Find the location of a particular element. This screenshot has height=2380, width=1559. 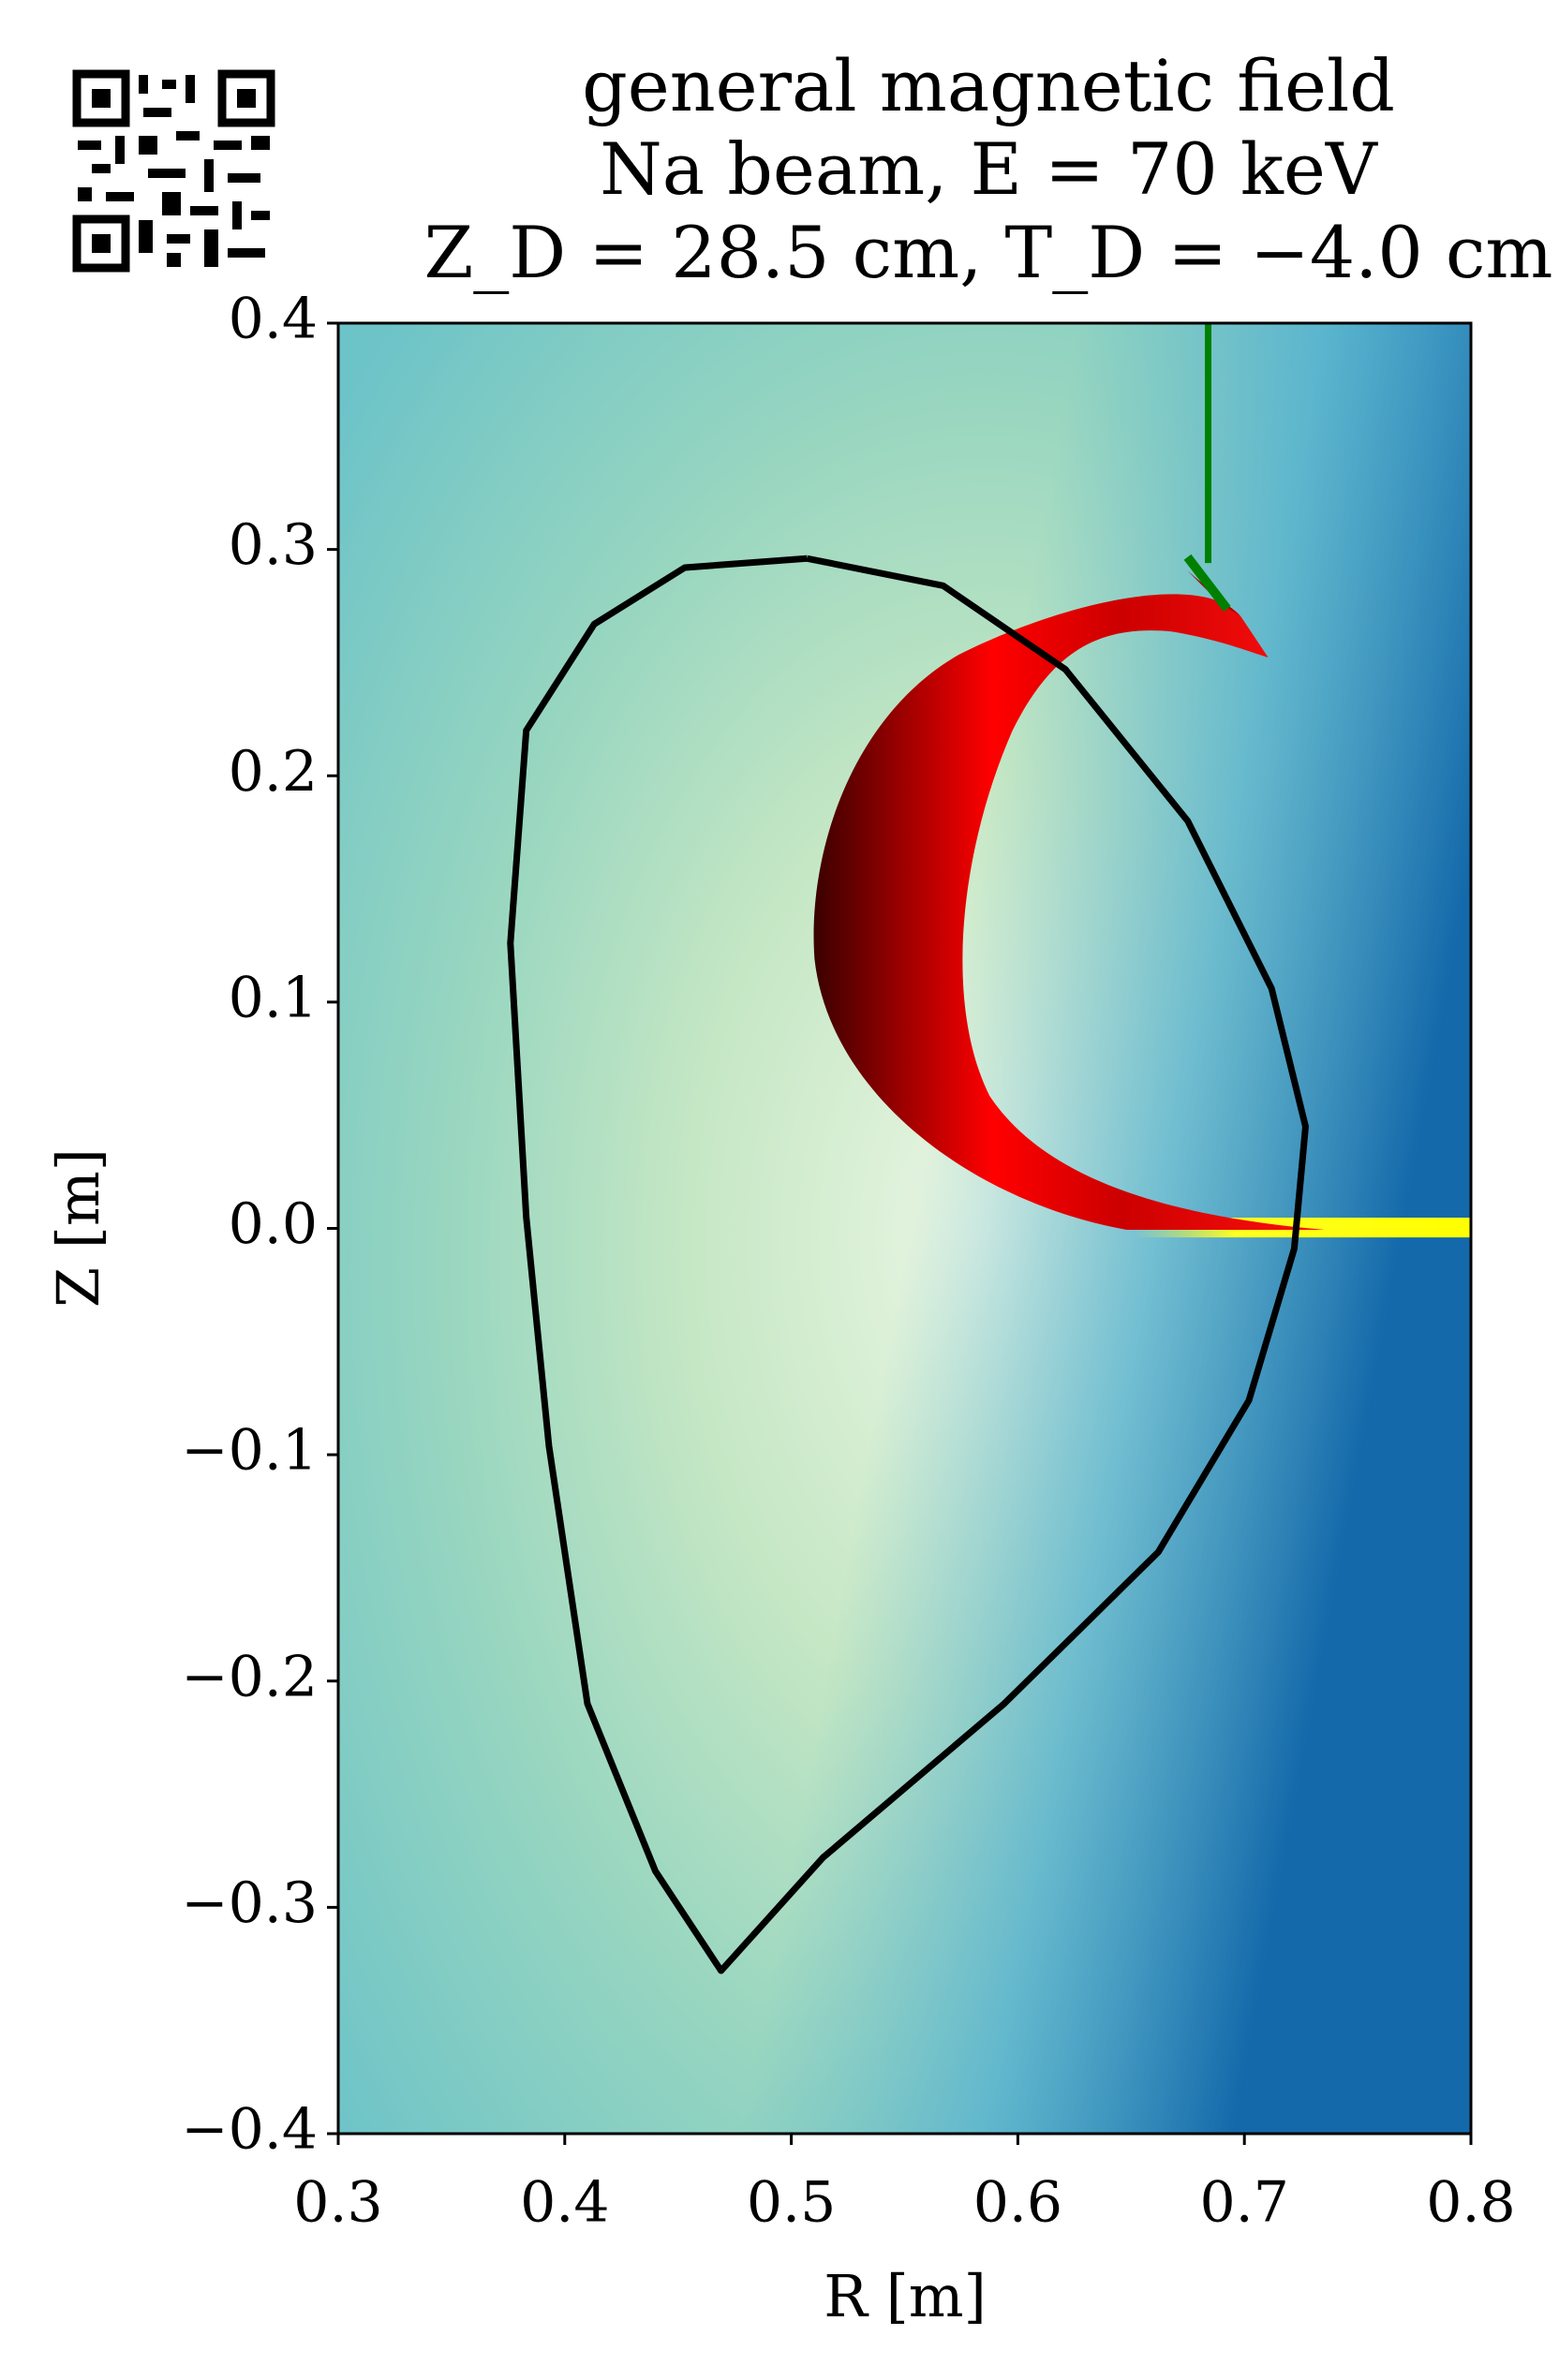

title-line: Z_D = 28.5 cm, T_D = −4.0 cm is located at coordinates (987, 252).